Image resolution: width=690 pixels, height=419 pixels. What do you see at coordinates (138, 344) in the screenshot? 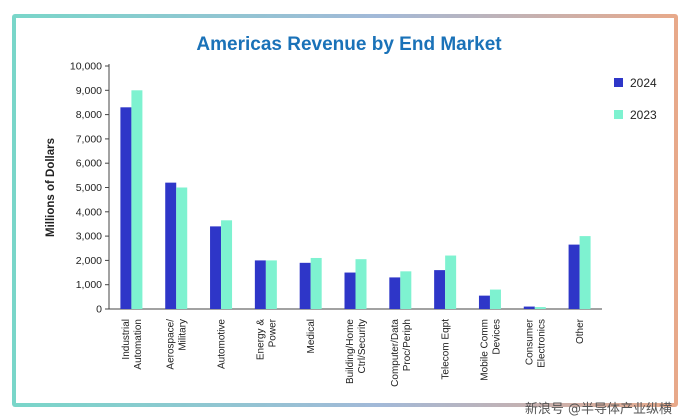
I see `category-label-line: Automation` at bounding box center [138, 344].